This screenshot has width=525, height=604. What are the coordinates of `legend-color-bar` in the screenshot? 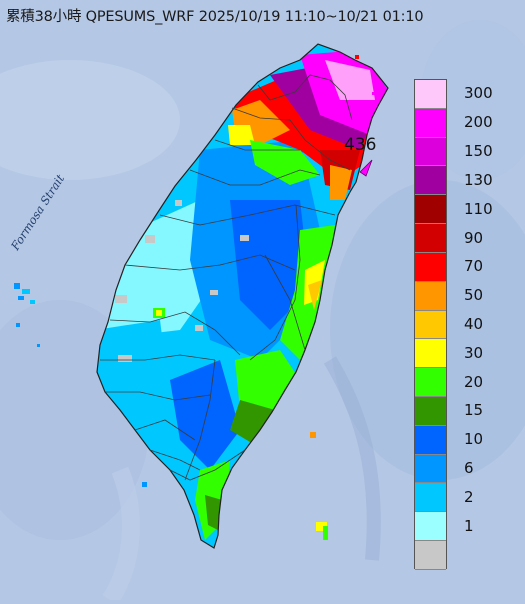 It's located at (430, 324).